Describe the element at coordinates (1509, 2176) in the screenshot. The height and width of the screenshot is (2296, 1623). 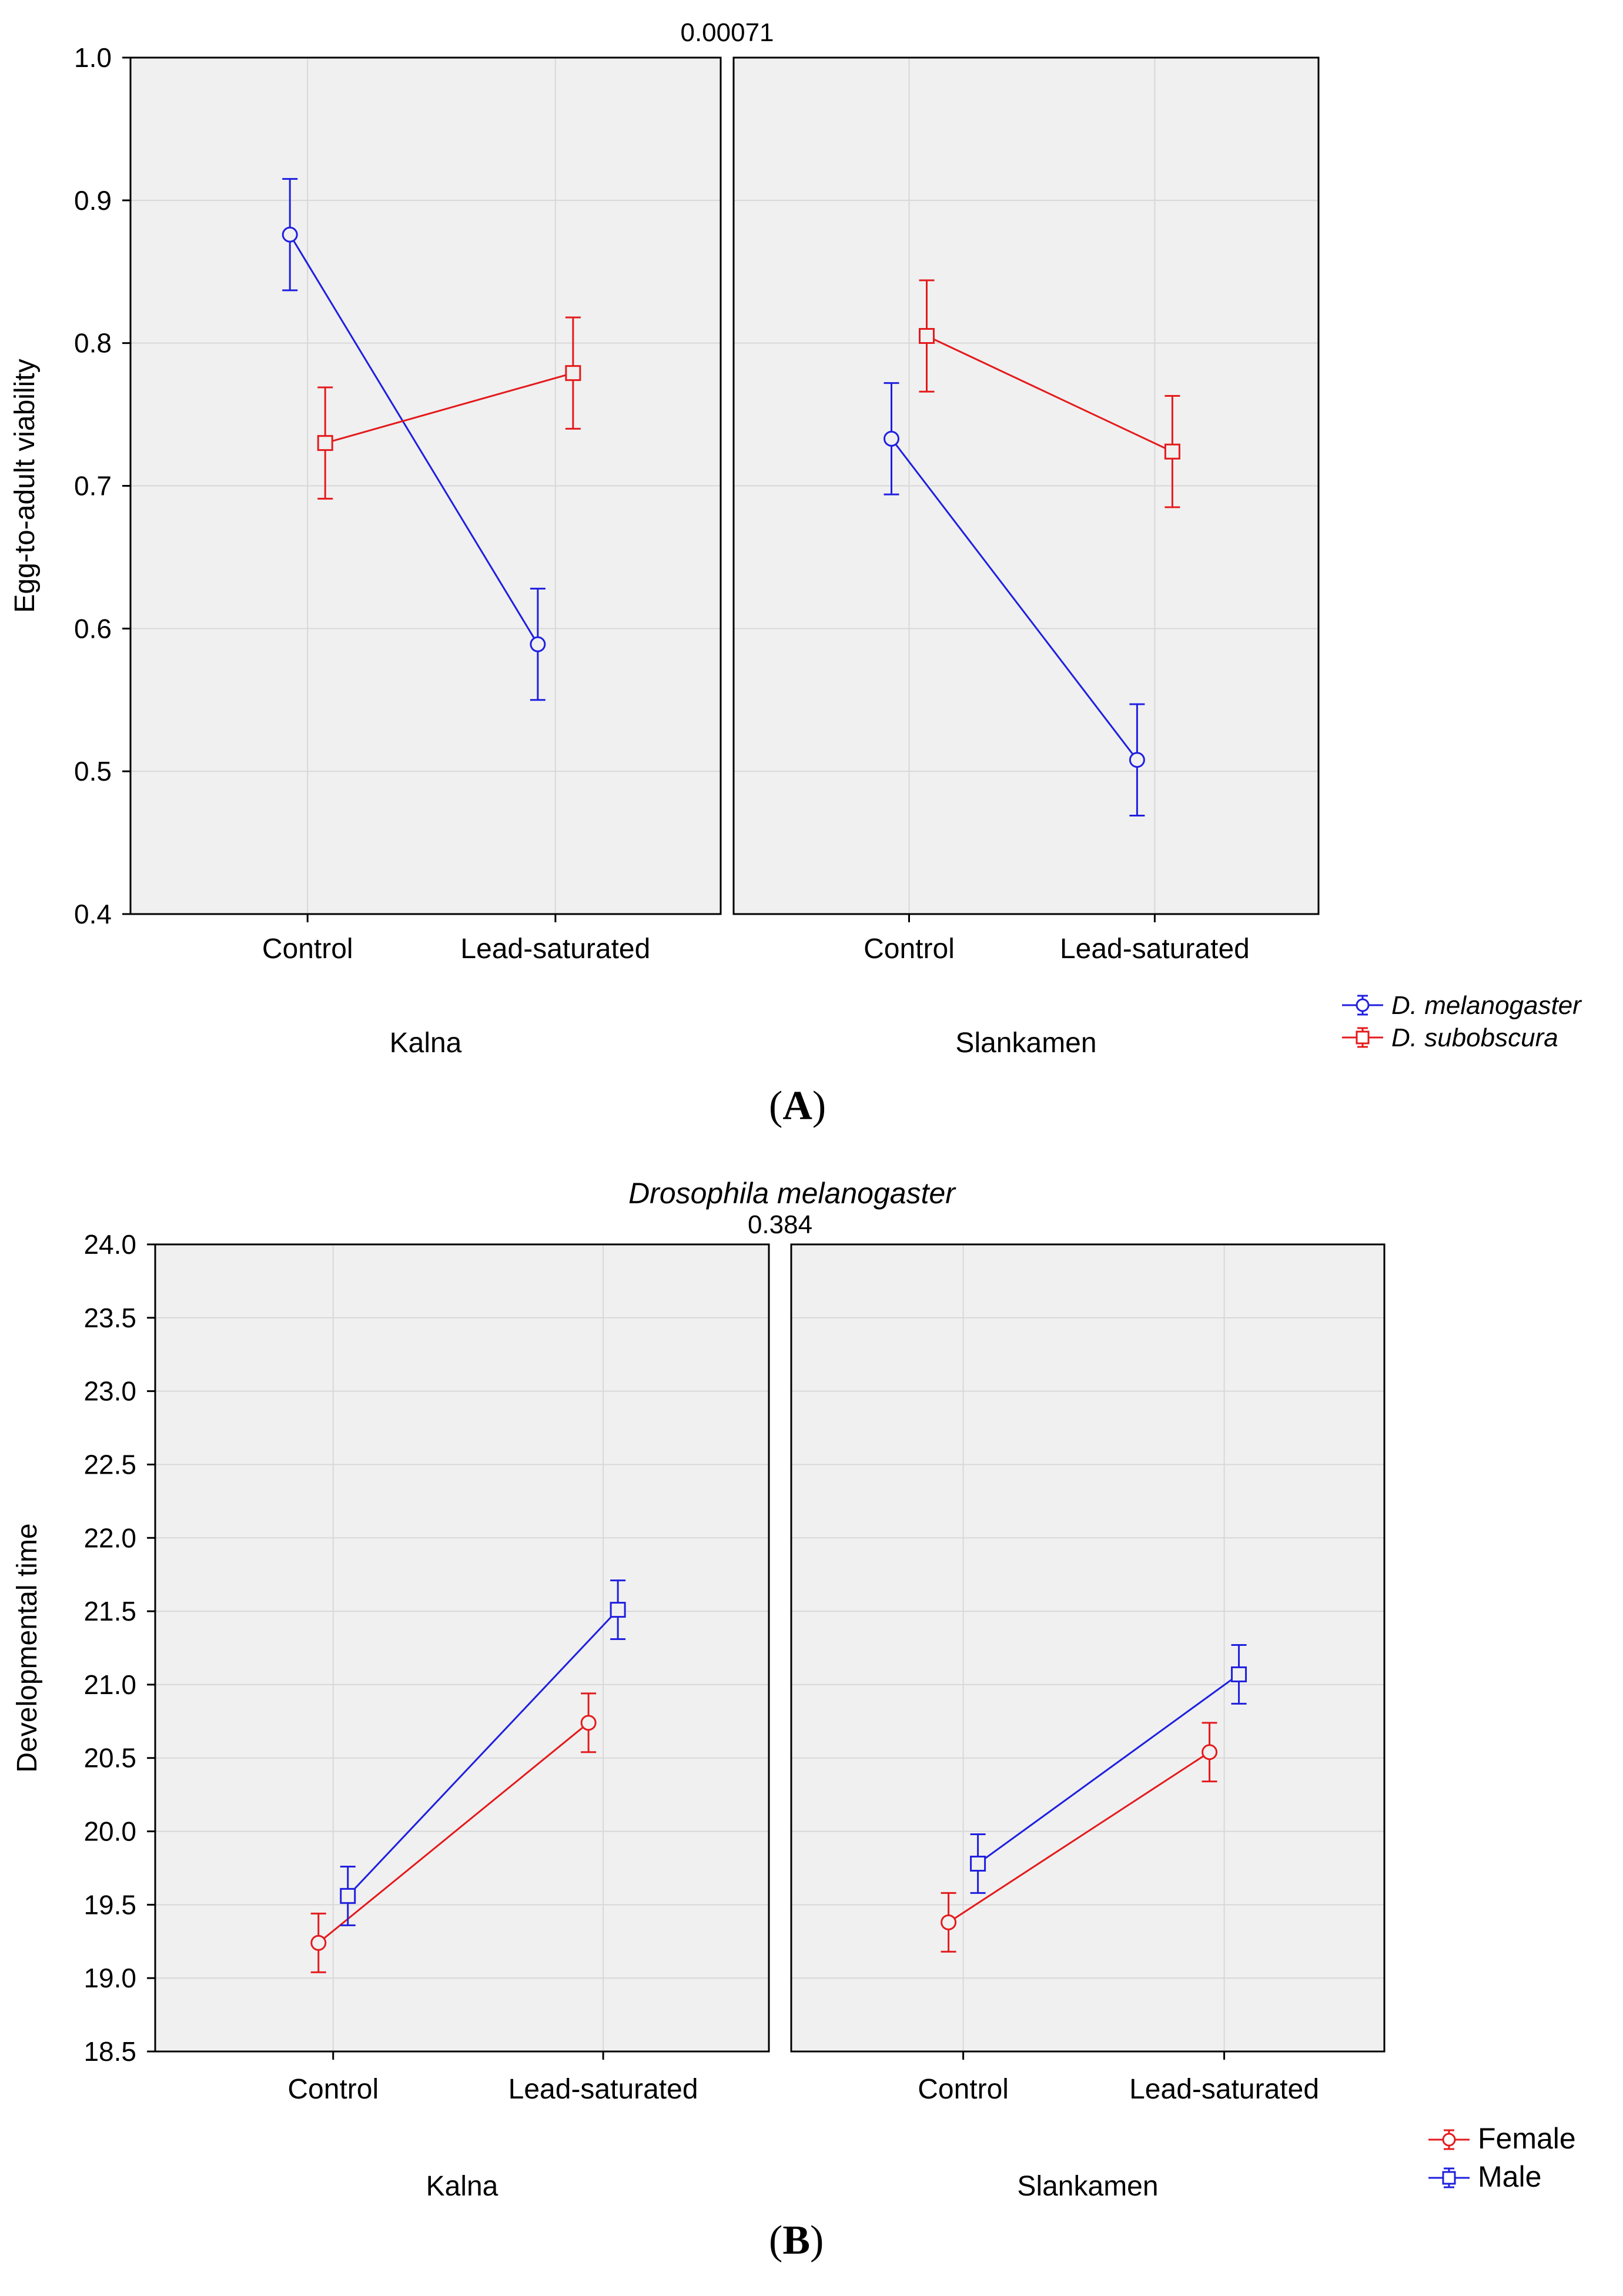
I see `legend-label: Male` at that location.